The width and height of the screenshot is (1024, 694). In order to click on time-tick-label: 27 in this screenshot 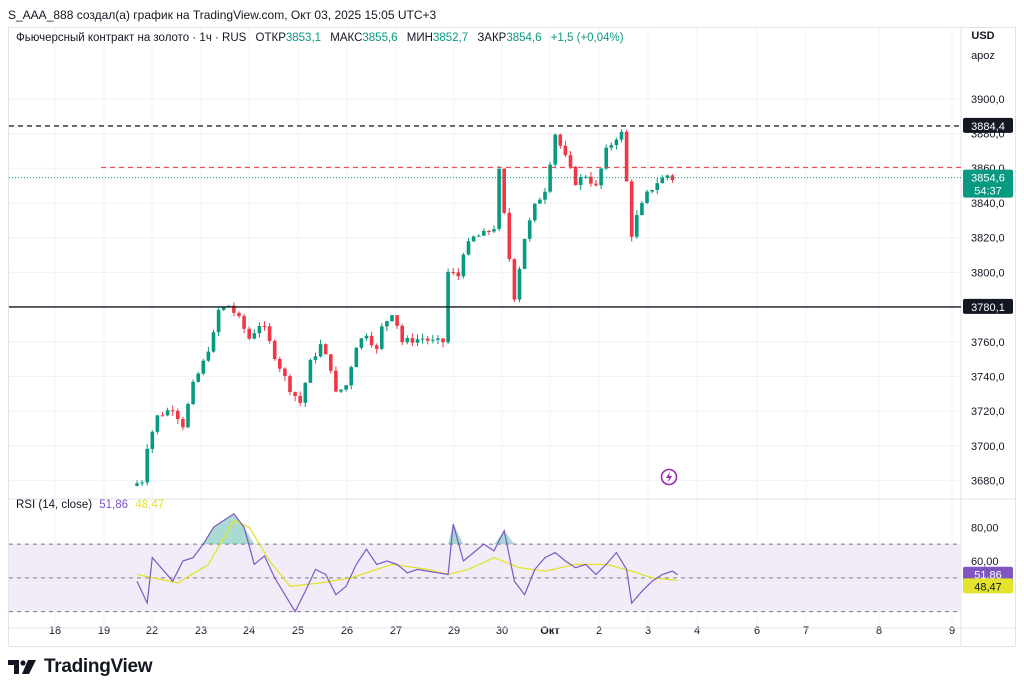, I will do `click(396, 631)`.